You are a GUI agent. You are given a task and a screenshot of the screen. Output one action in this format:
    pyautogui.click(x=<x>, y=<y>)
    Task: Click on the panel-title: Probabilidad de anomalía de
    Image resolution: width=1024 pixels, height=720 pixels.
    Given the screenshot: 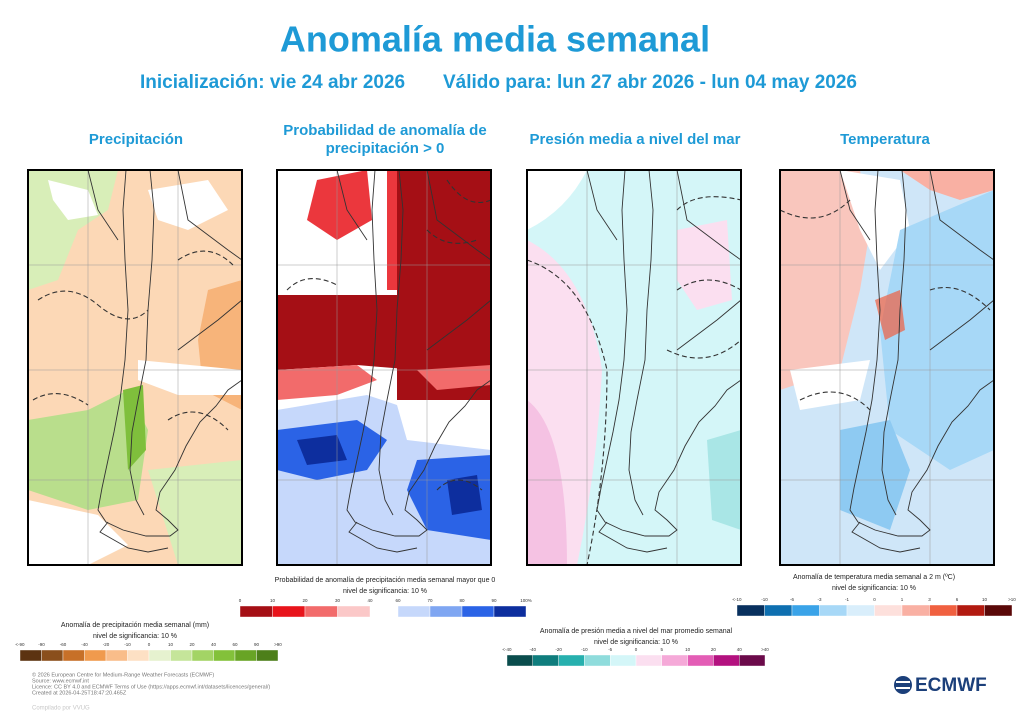 What is the action you would take?
    pyautogui.click(x=384, y=130)
    